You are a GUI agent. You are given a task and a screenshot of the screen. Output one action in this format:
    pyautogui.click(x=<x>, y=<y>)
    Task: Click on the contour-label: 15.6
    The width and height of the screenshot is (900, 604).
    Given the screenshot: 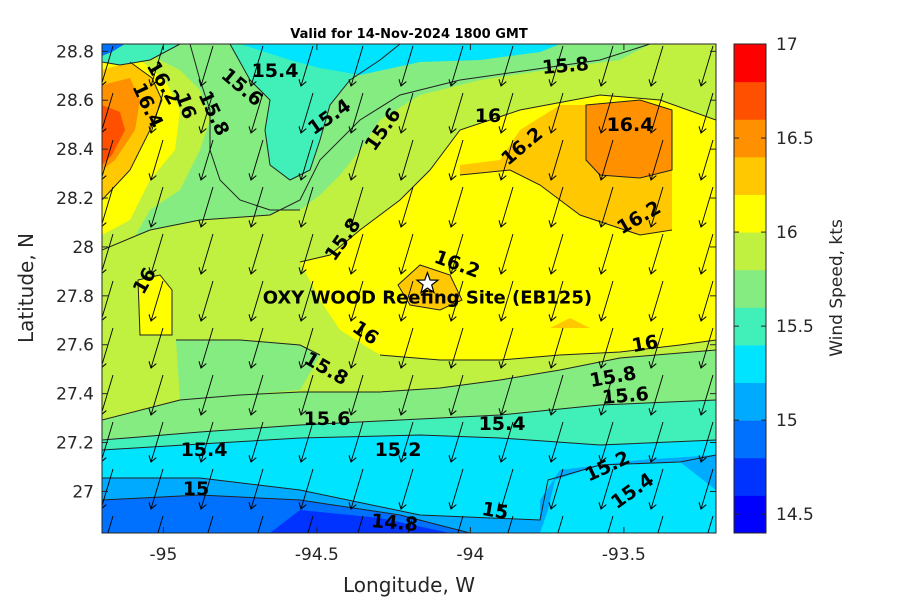 What is the action you would take?
    pyautogui.click(x=625, y=396)
    